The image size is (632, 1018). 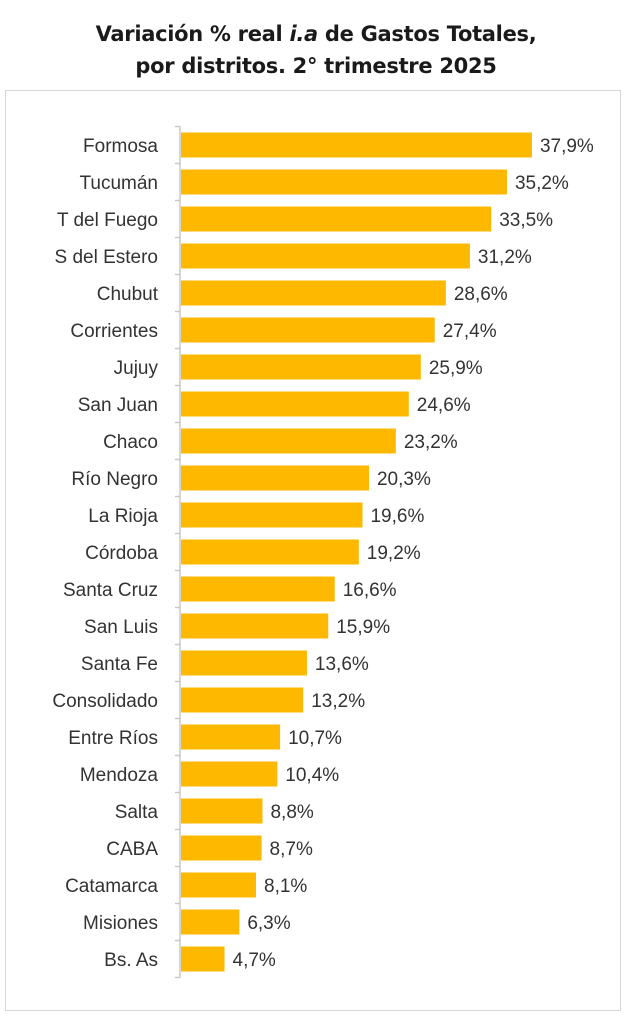 What do you see at coordinates (113, 738) in the screenshot?
I see `category-label: Entre Ríos` at bounding box center [113, 738].